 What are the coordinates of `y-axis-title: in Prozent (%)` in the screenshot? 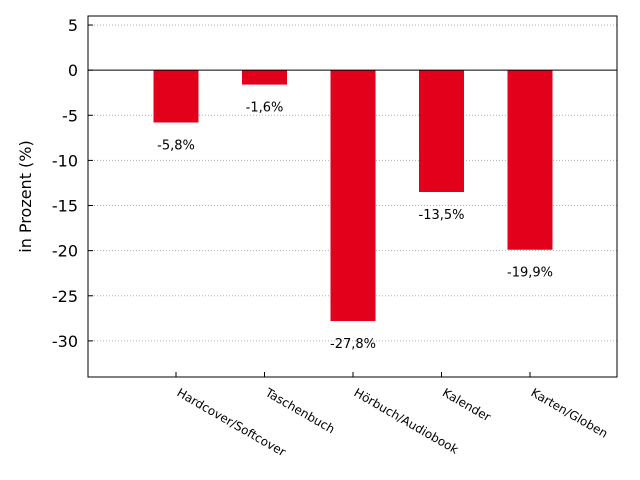 It's located at (25, 196).